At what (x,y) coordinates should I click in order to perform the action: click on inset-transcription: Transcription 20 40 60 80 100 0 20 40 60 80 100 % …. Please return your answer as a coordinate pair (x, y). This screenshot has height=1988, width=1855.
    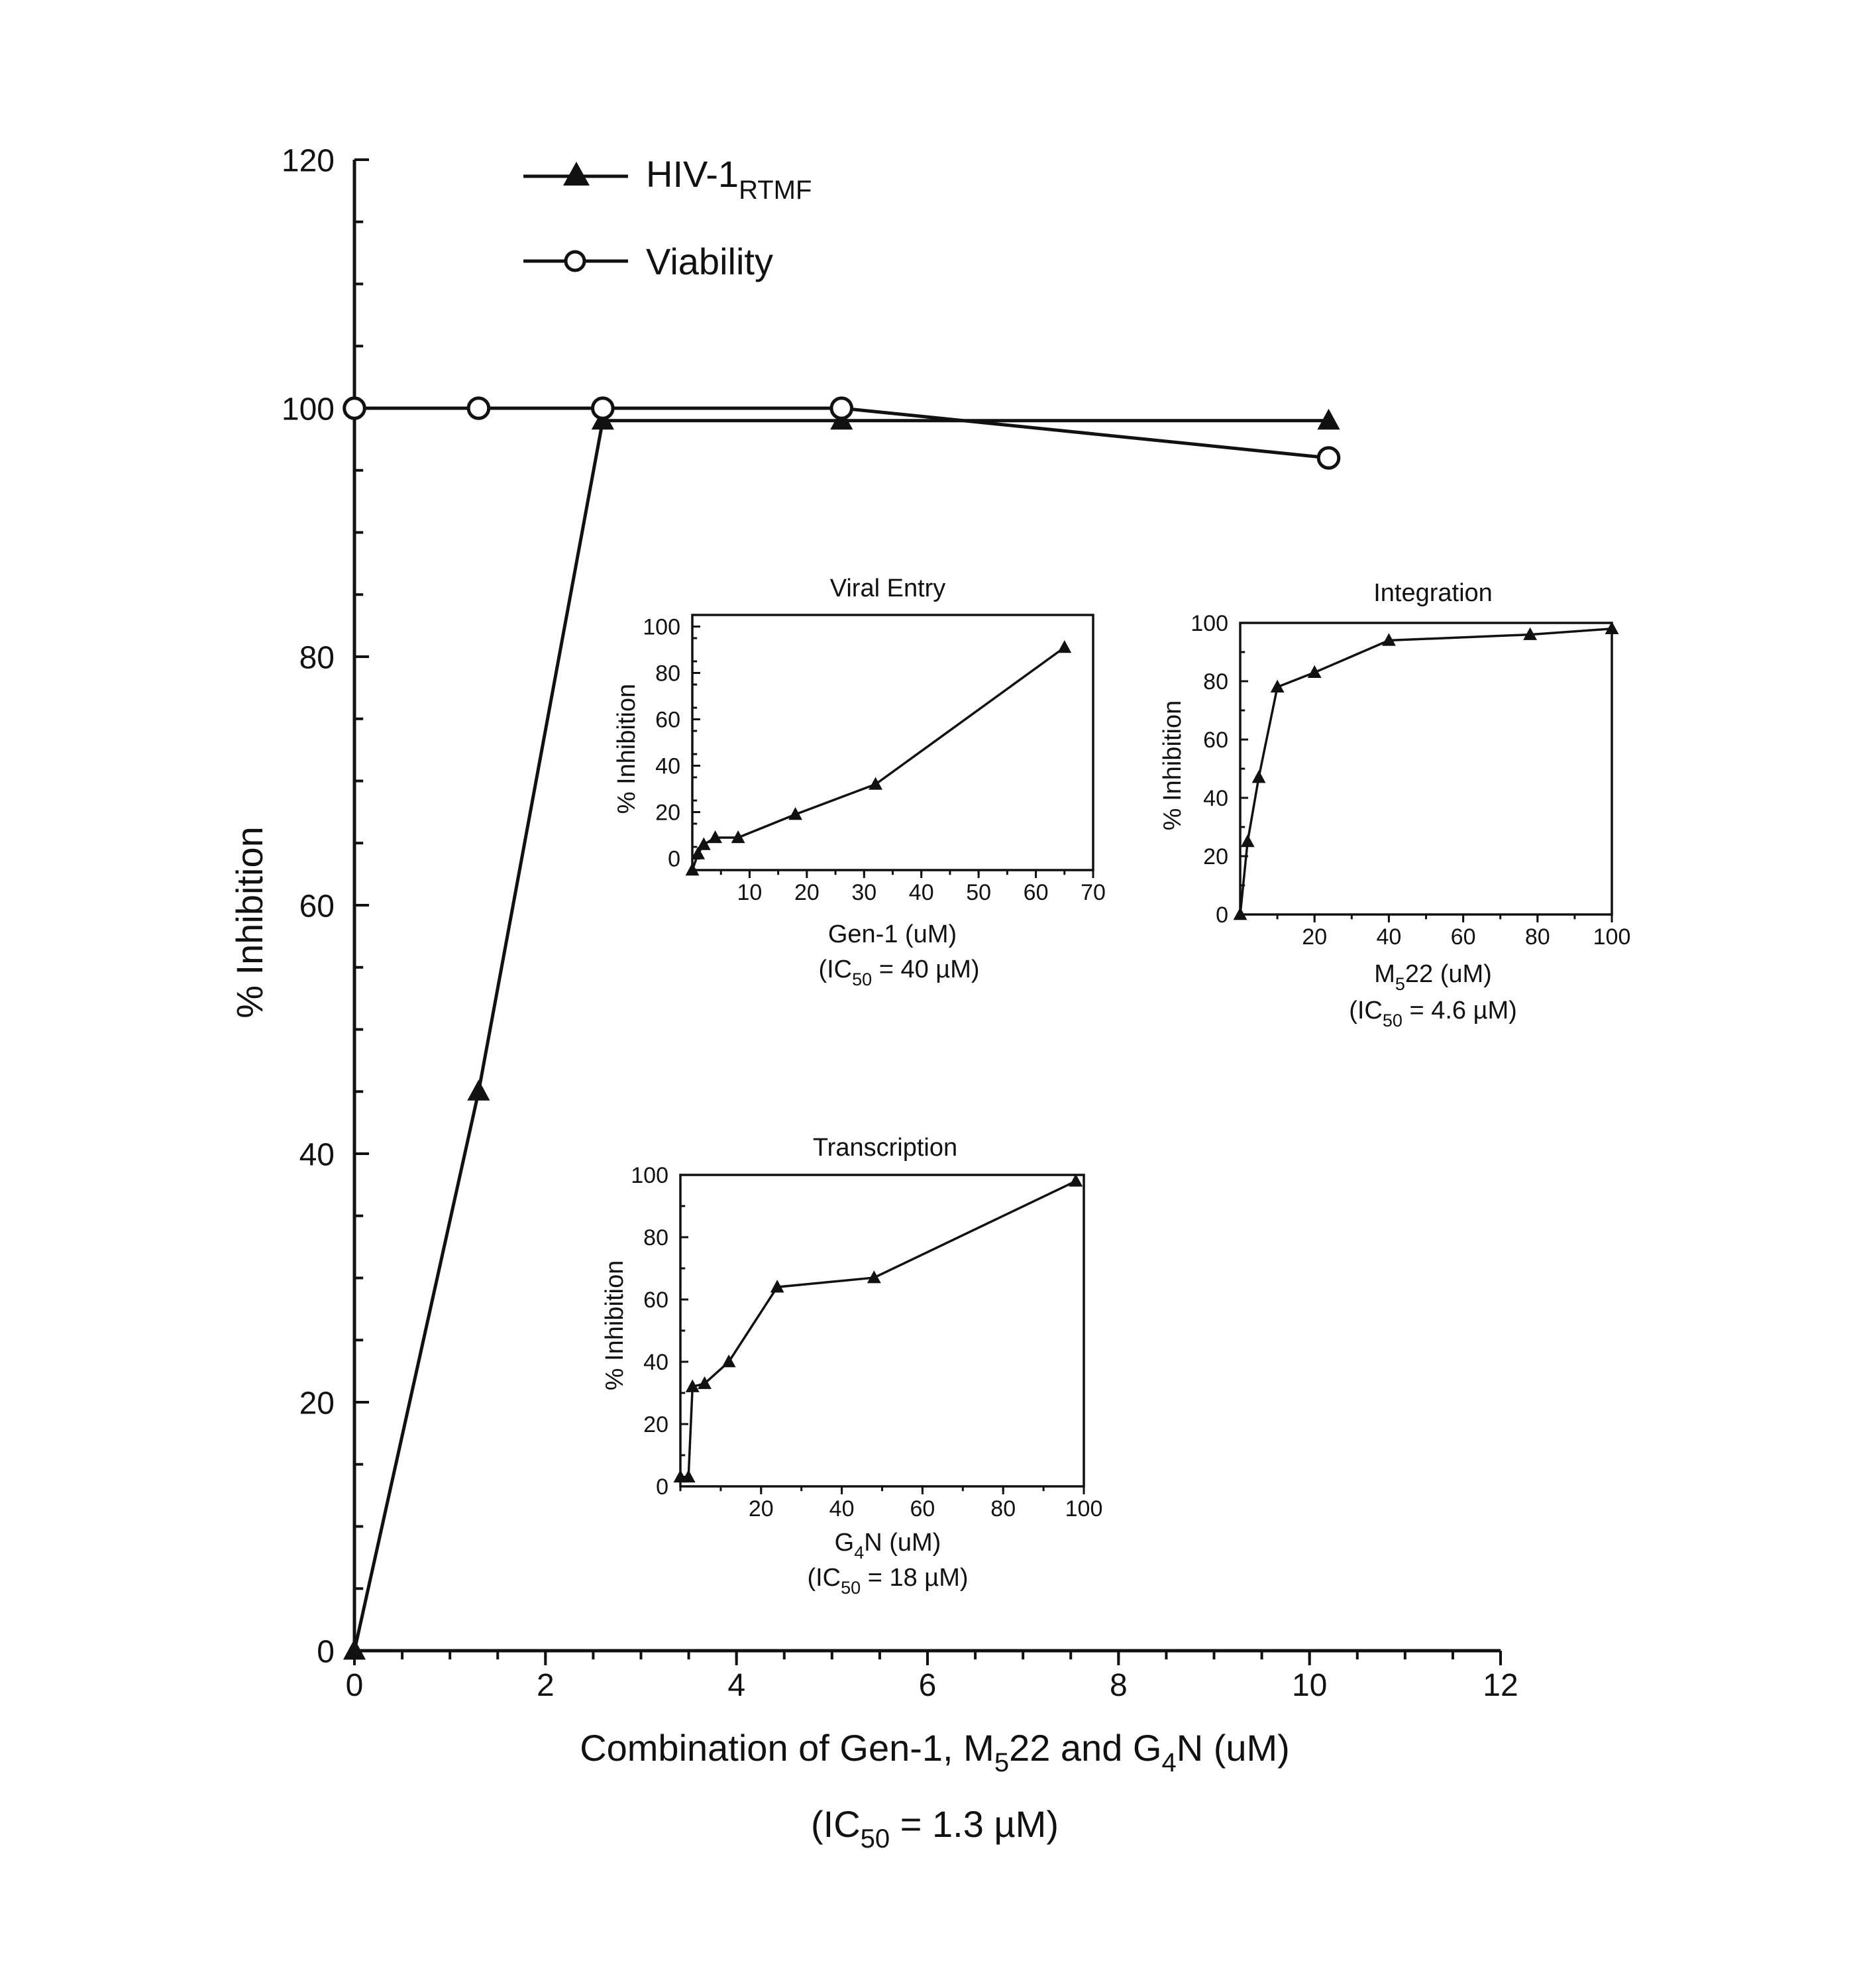
    Looking at the image, I should click on (851, 1366).